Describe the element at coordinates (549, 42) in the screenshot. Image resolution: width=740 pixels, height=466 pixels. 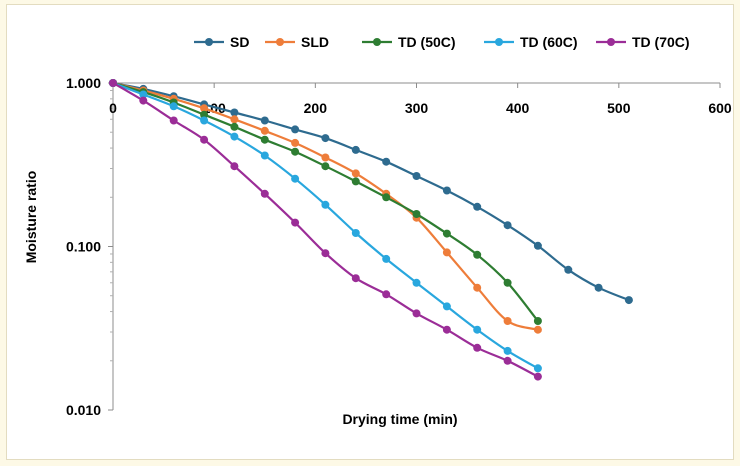
I see `legend-label: TD (60C)` at that location.